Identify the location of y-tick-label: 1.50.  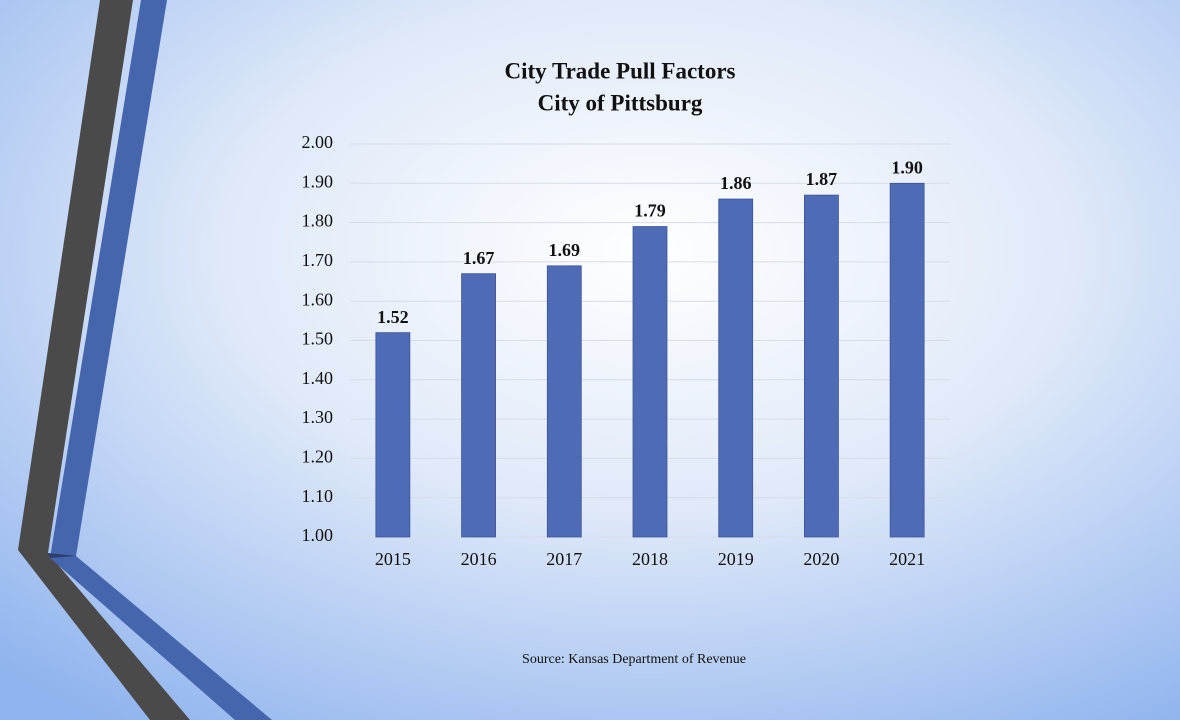
(318, 339).